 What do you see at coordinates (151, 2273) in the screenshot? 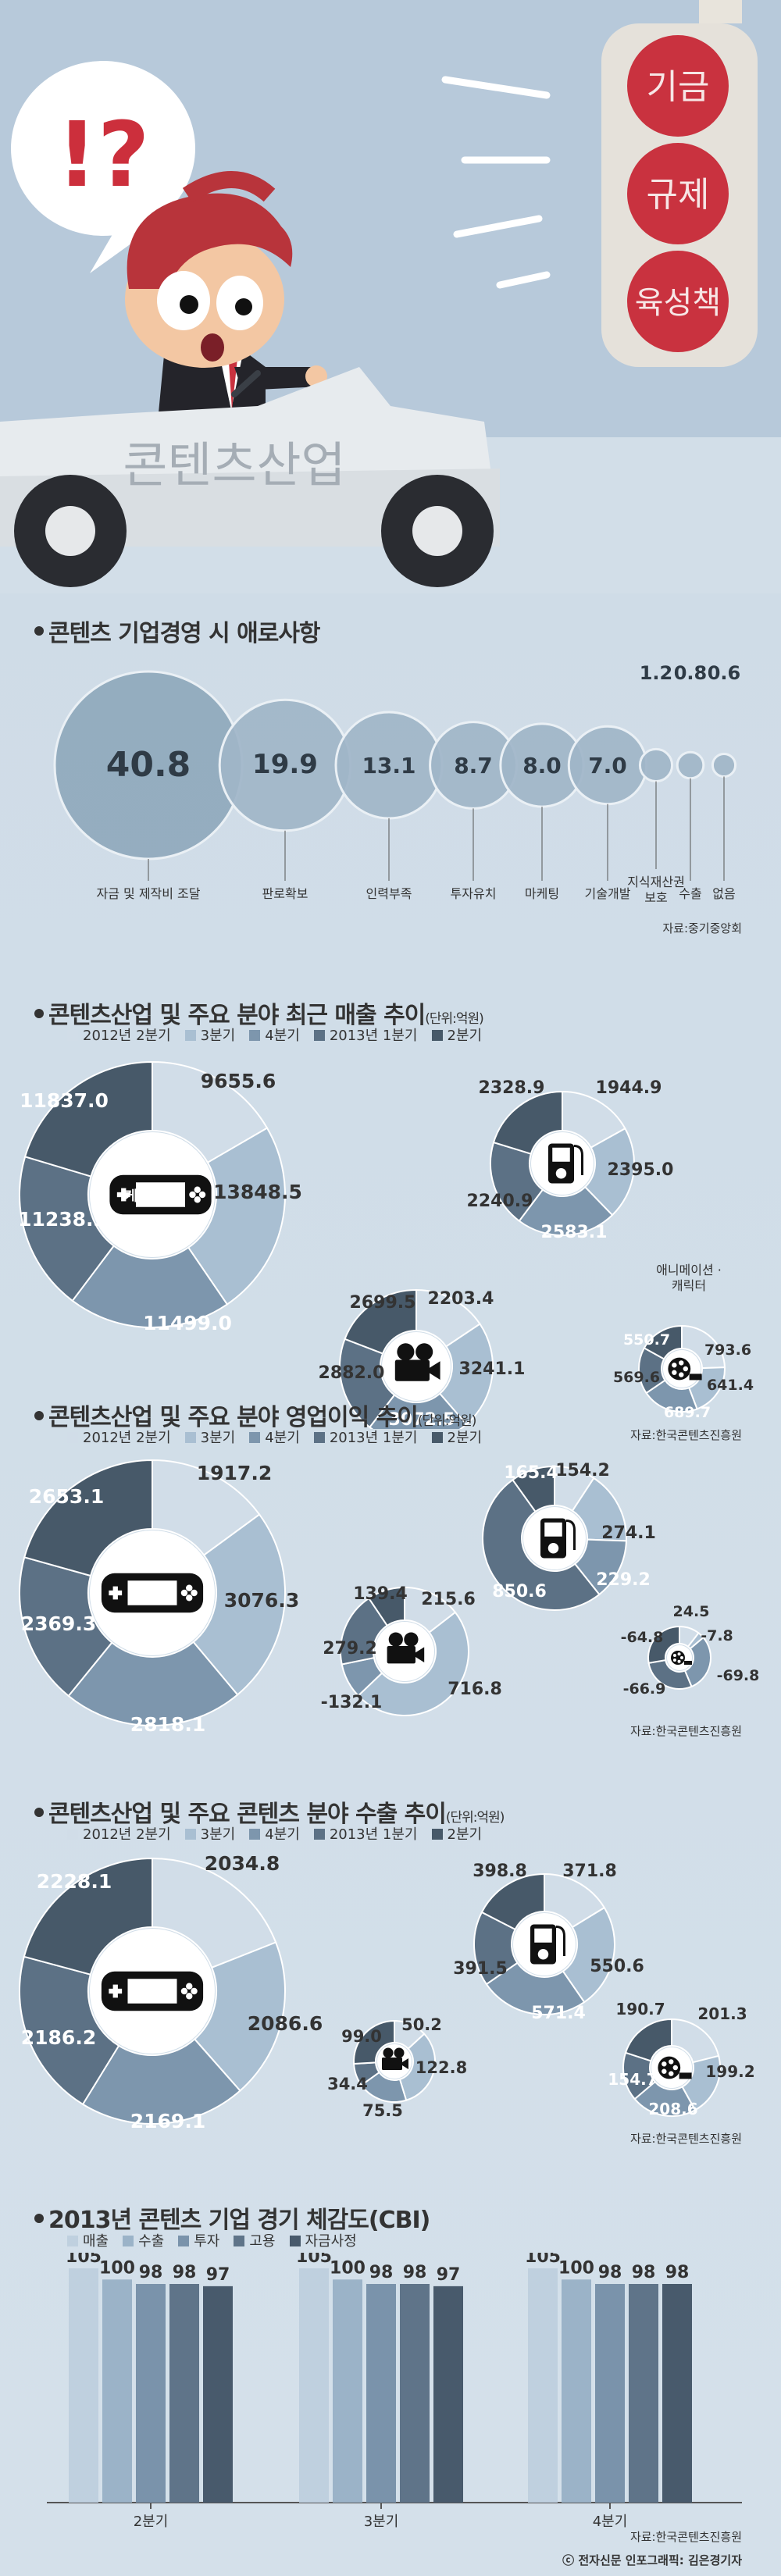
I see `bar-value-0-2: 98` at bounding box center [151, 2273].